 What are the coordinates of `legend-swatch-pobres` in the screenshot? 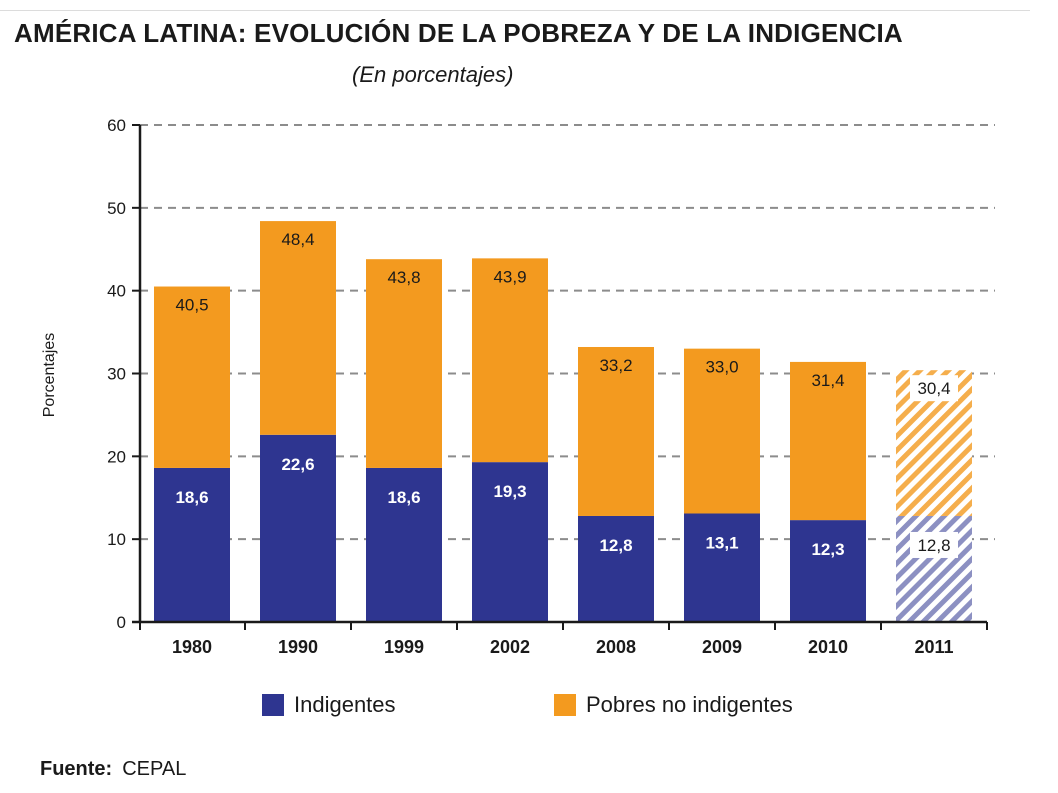 It's located at (565, 705).